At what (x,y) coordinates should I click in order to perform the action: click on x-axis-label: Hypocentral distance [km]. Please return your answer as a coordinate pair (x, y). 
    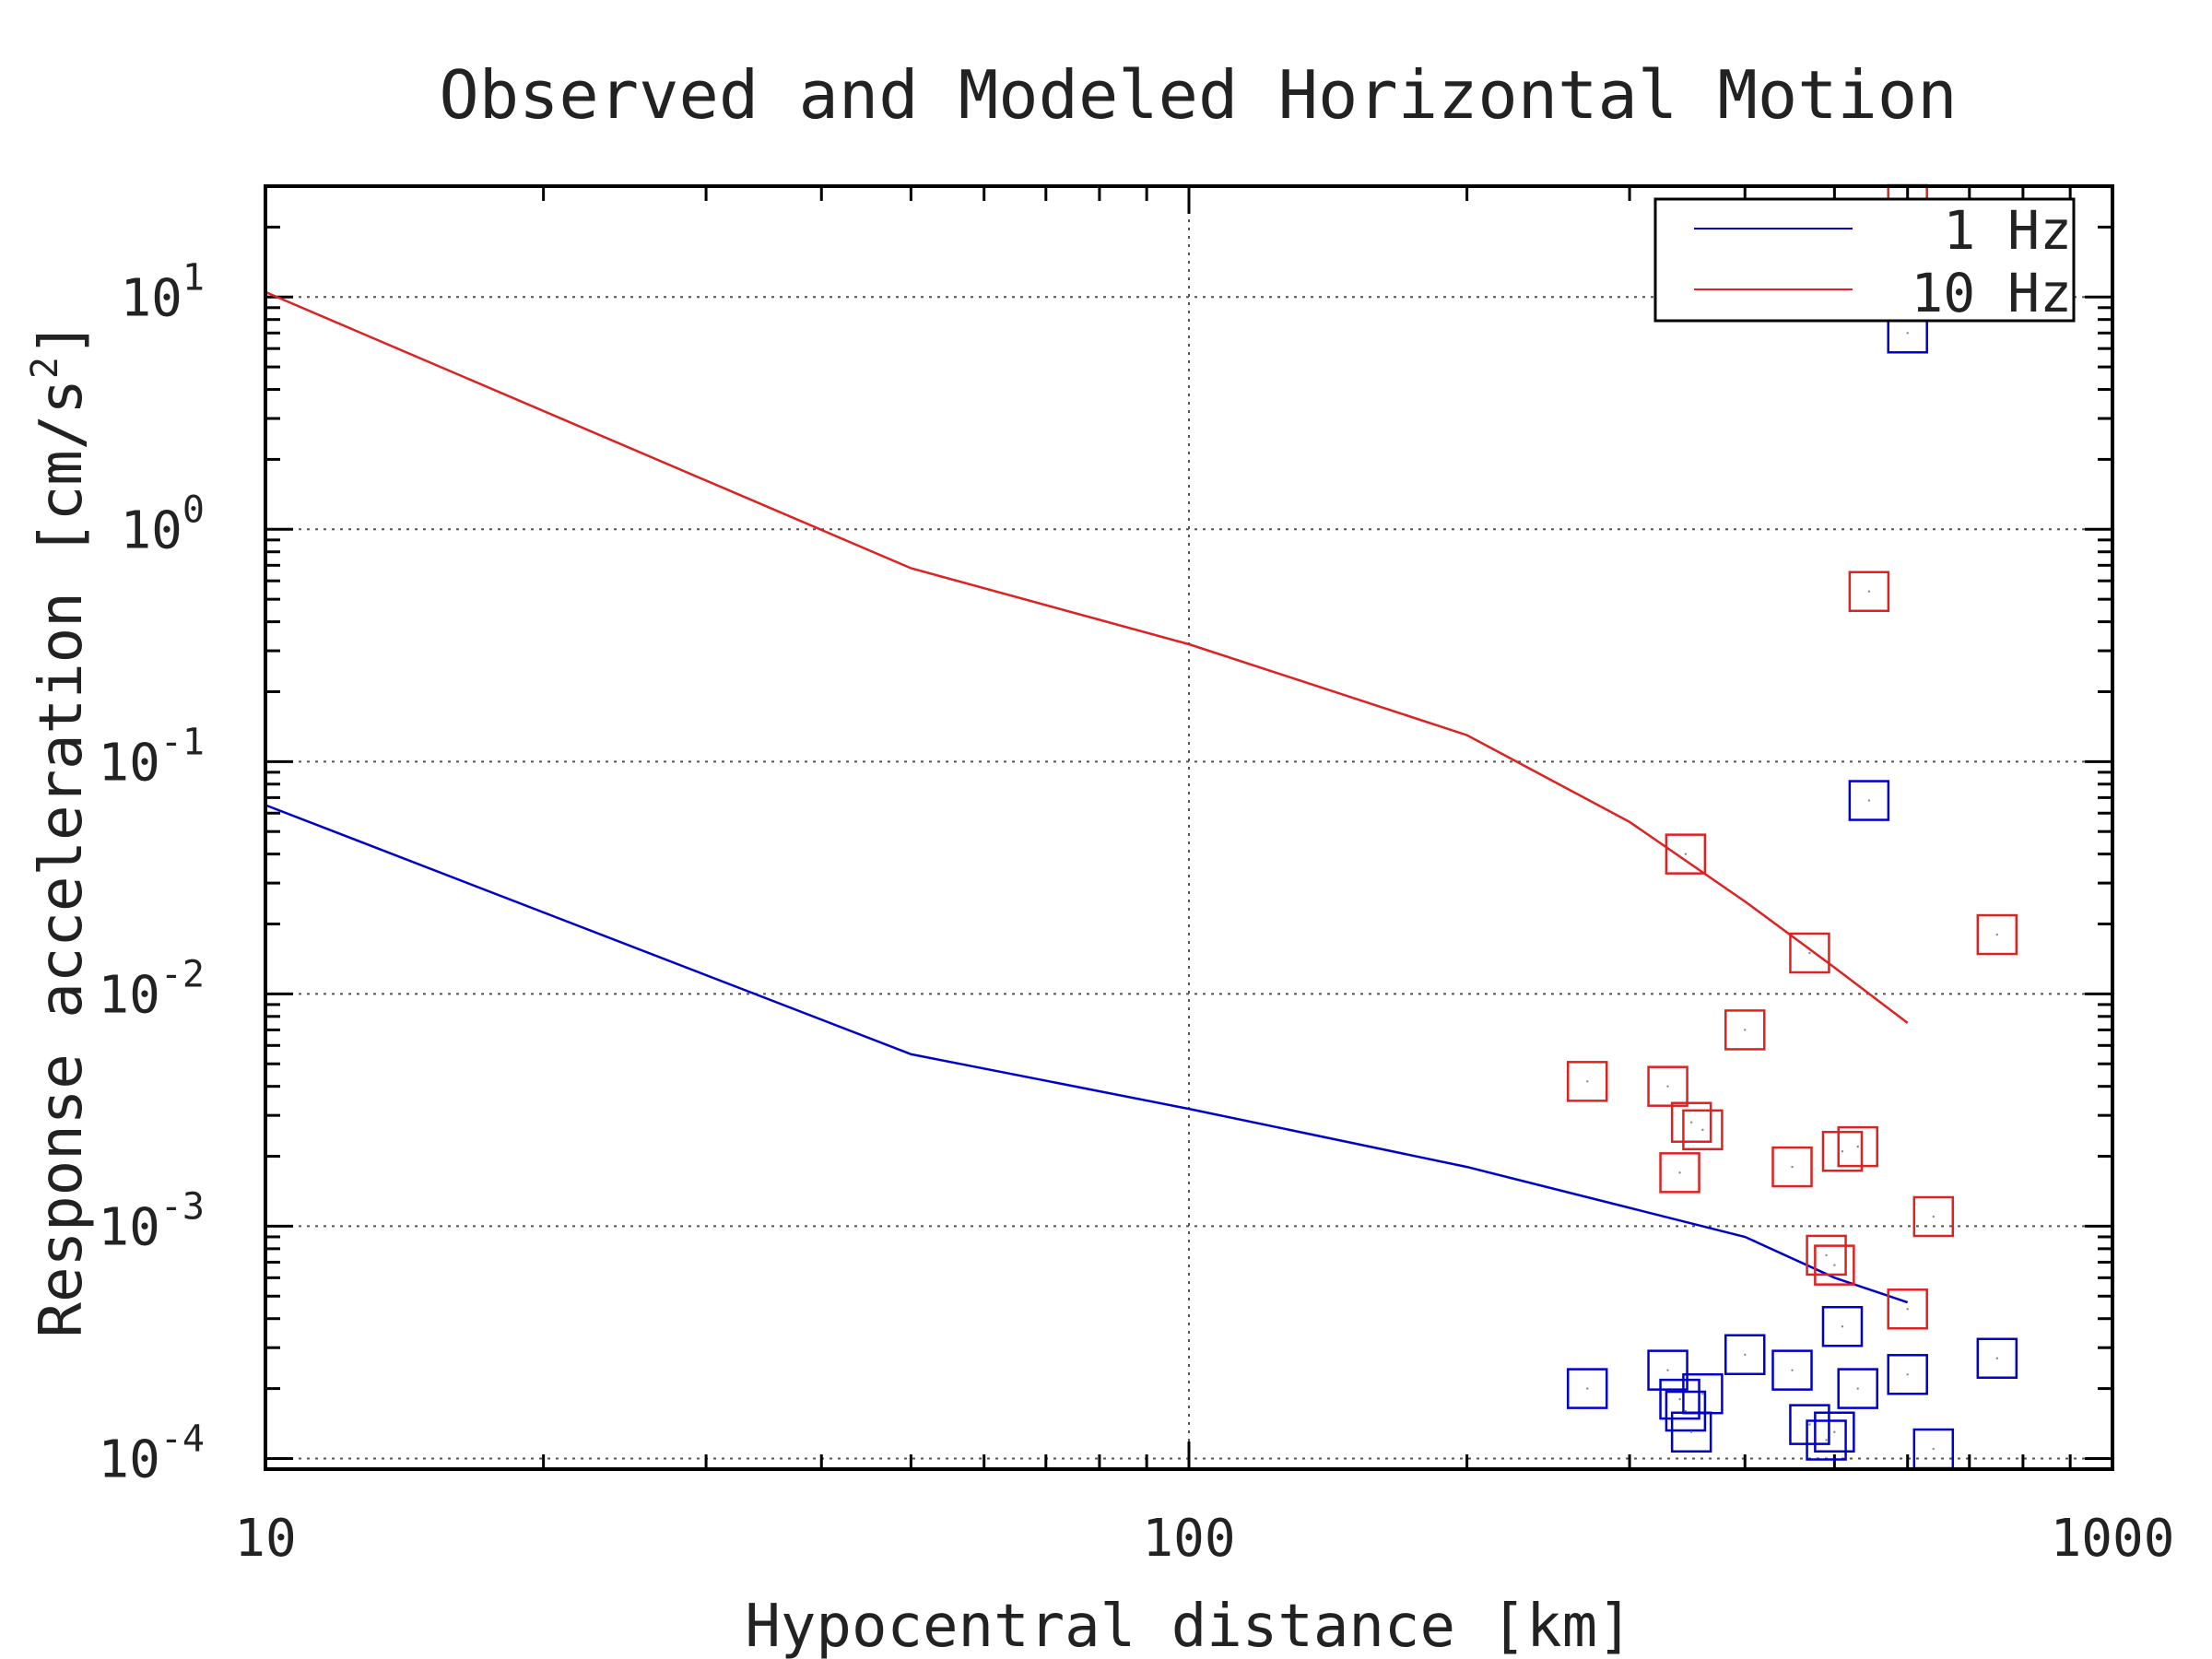
    Looking at the image, I should click on (1188, 1626).